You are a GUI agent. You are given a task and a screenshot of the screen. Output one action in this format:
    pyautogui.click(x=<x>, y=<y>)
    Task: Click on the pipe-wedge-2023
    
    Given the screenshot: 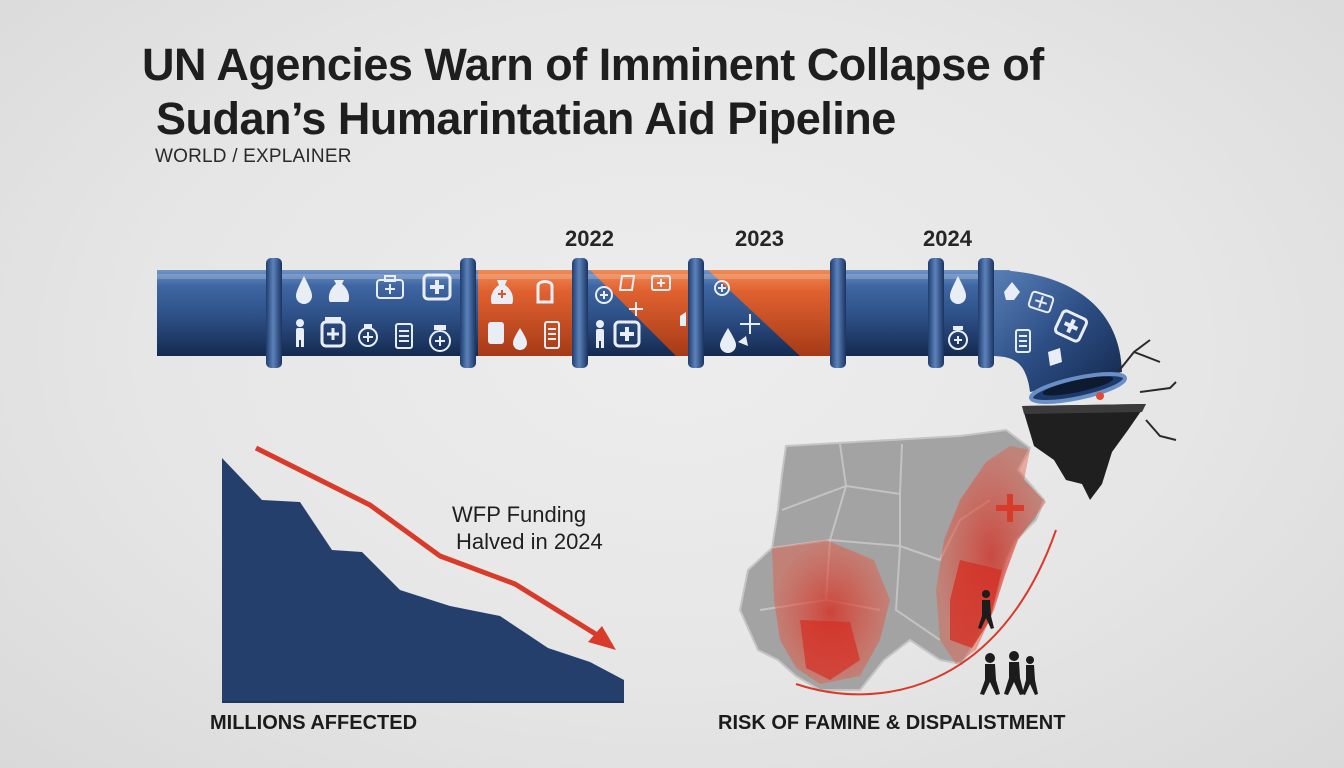 What is the action you would take?
    pyautogui.click(x=769, y=313)
    